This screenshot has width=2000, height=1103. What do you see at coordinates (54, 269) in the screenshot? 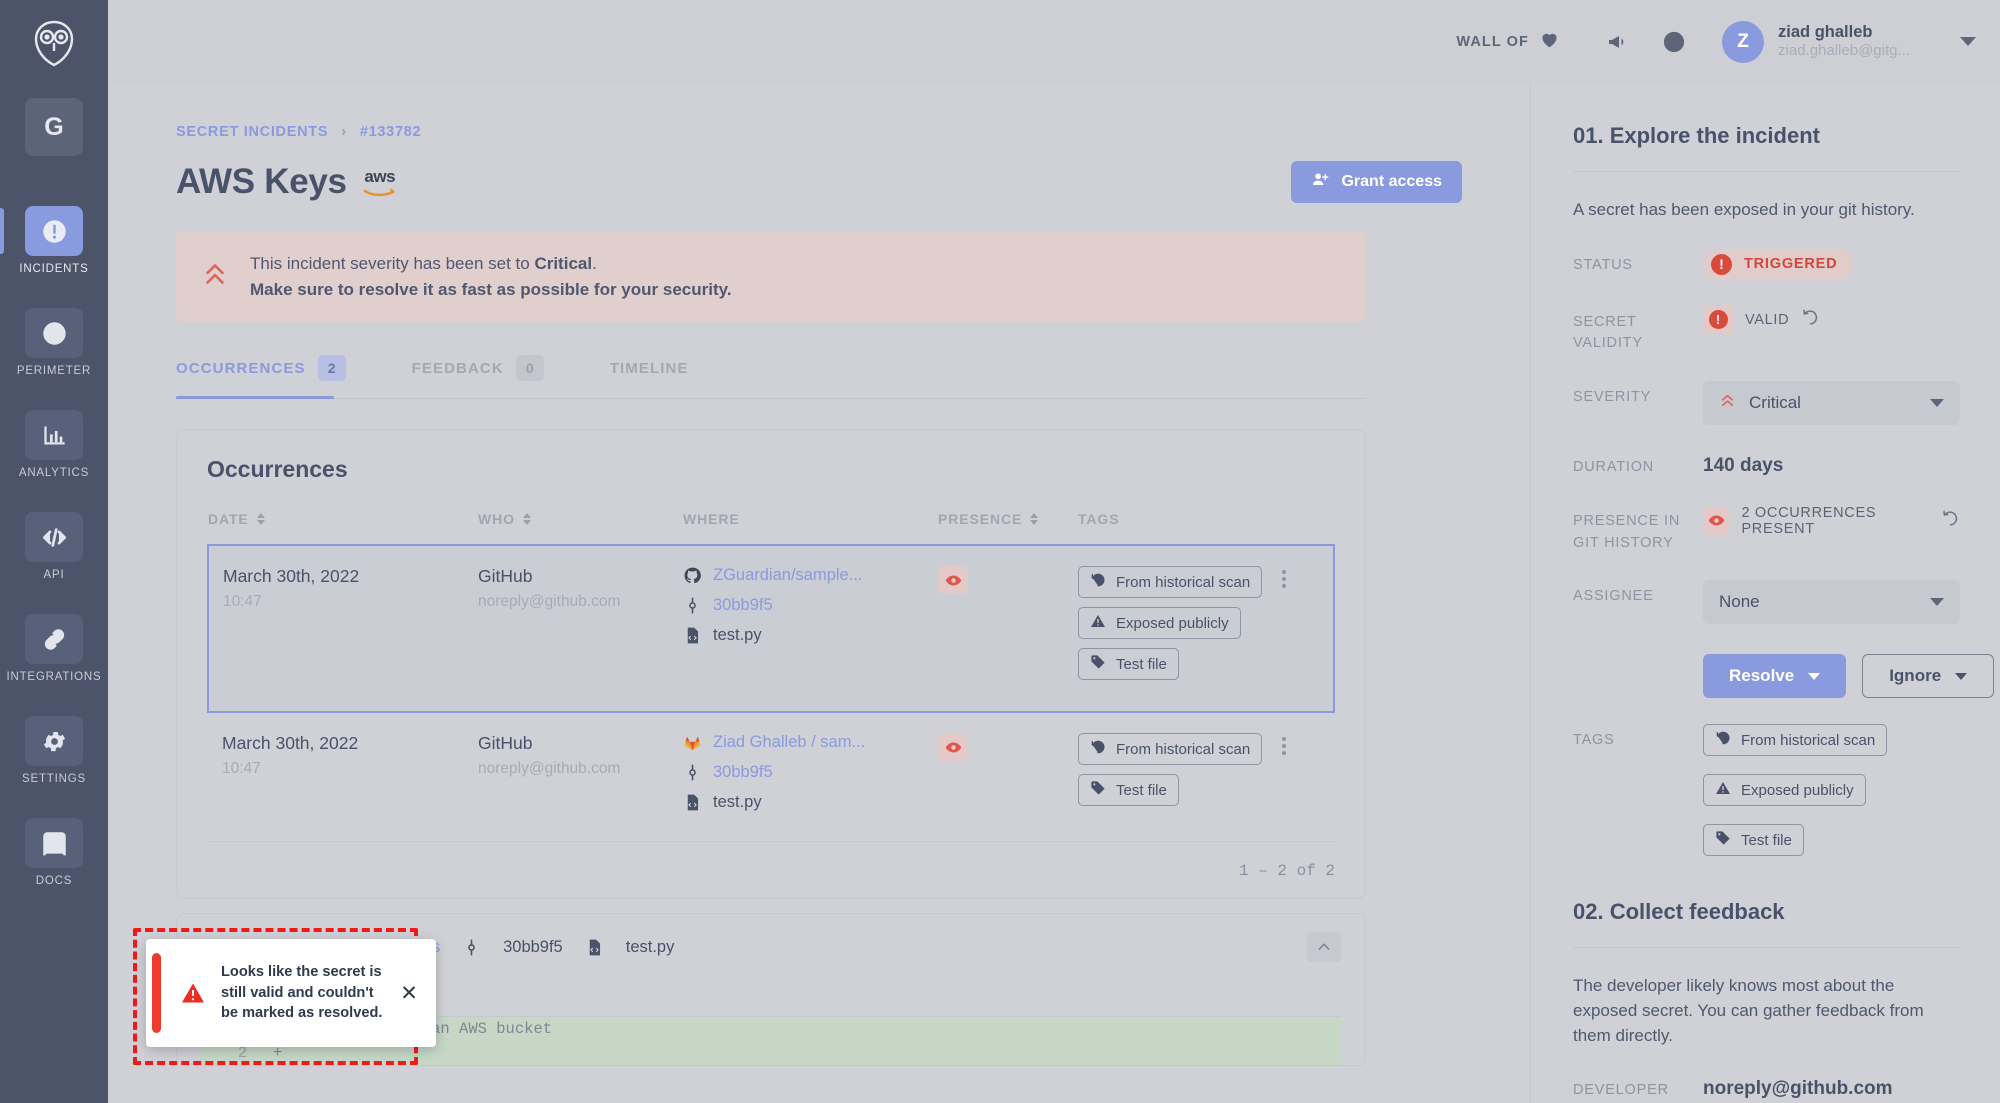
I see `sidebar-item-label: INCIDENTS` at bounding box center [54, 269].